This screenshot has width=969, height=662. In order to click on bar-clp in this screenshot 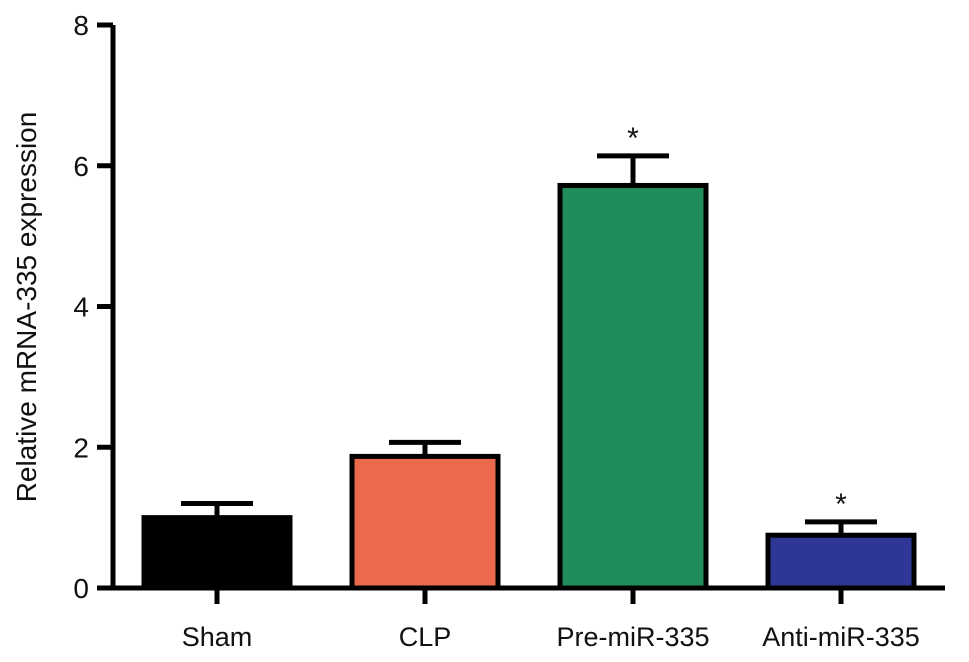, I will do `click(425, 522)`.